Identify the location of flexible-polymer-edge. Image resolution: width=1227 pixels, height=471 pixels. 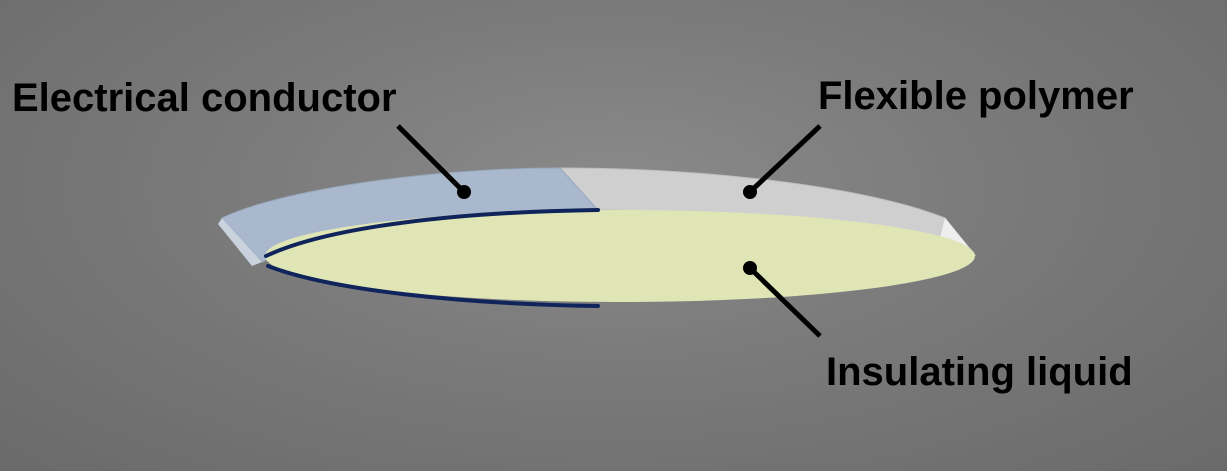
(957, 236).